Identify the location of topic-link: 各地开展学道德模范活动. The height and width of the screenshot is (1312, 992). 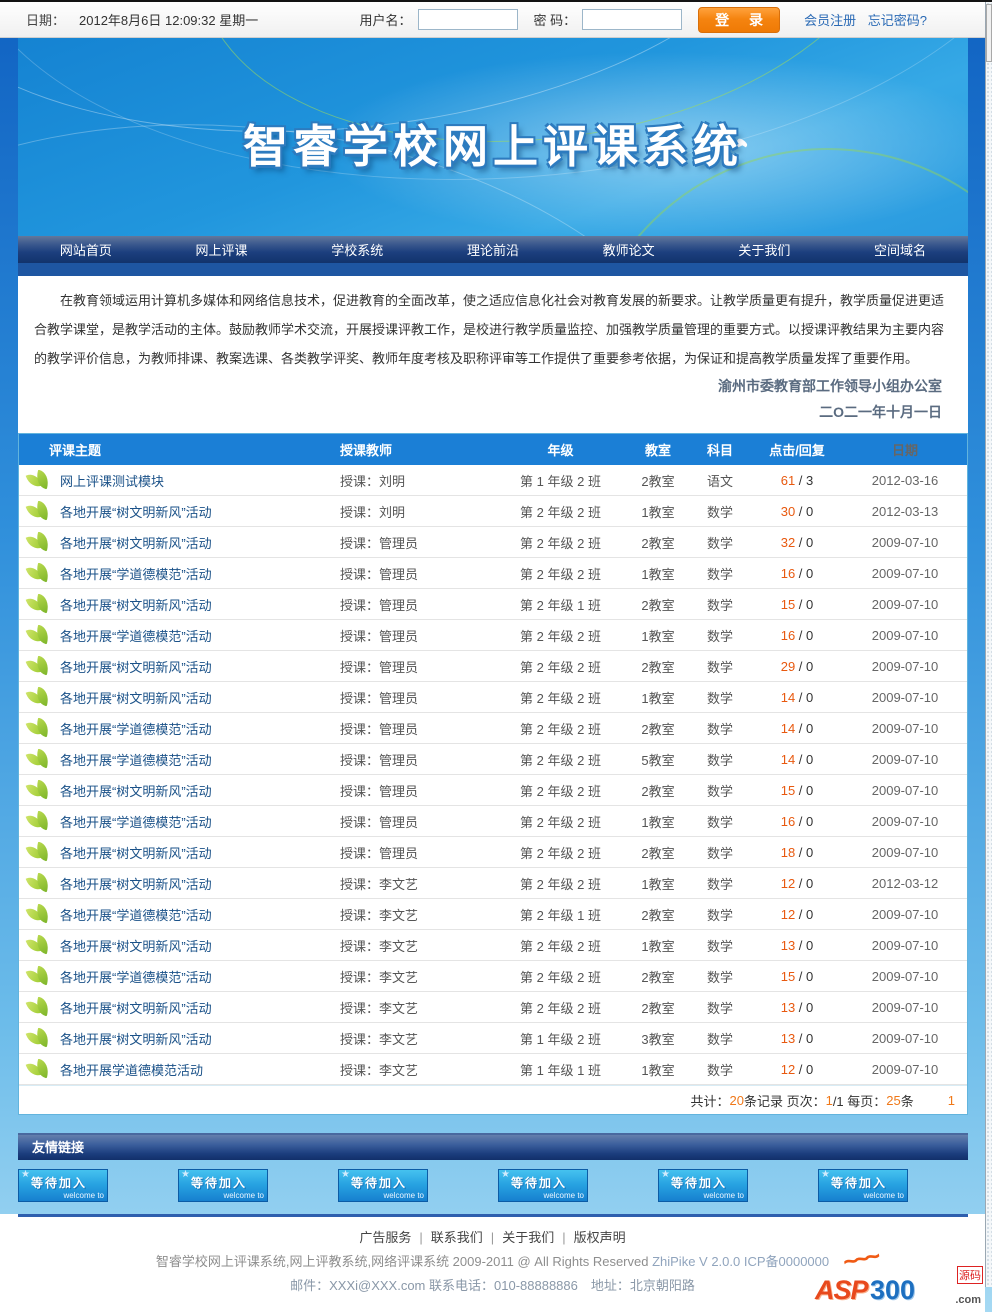
(132, 1070).